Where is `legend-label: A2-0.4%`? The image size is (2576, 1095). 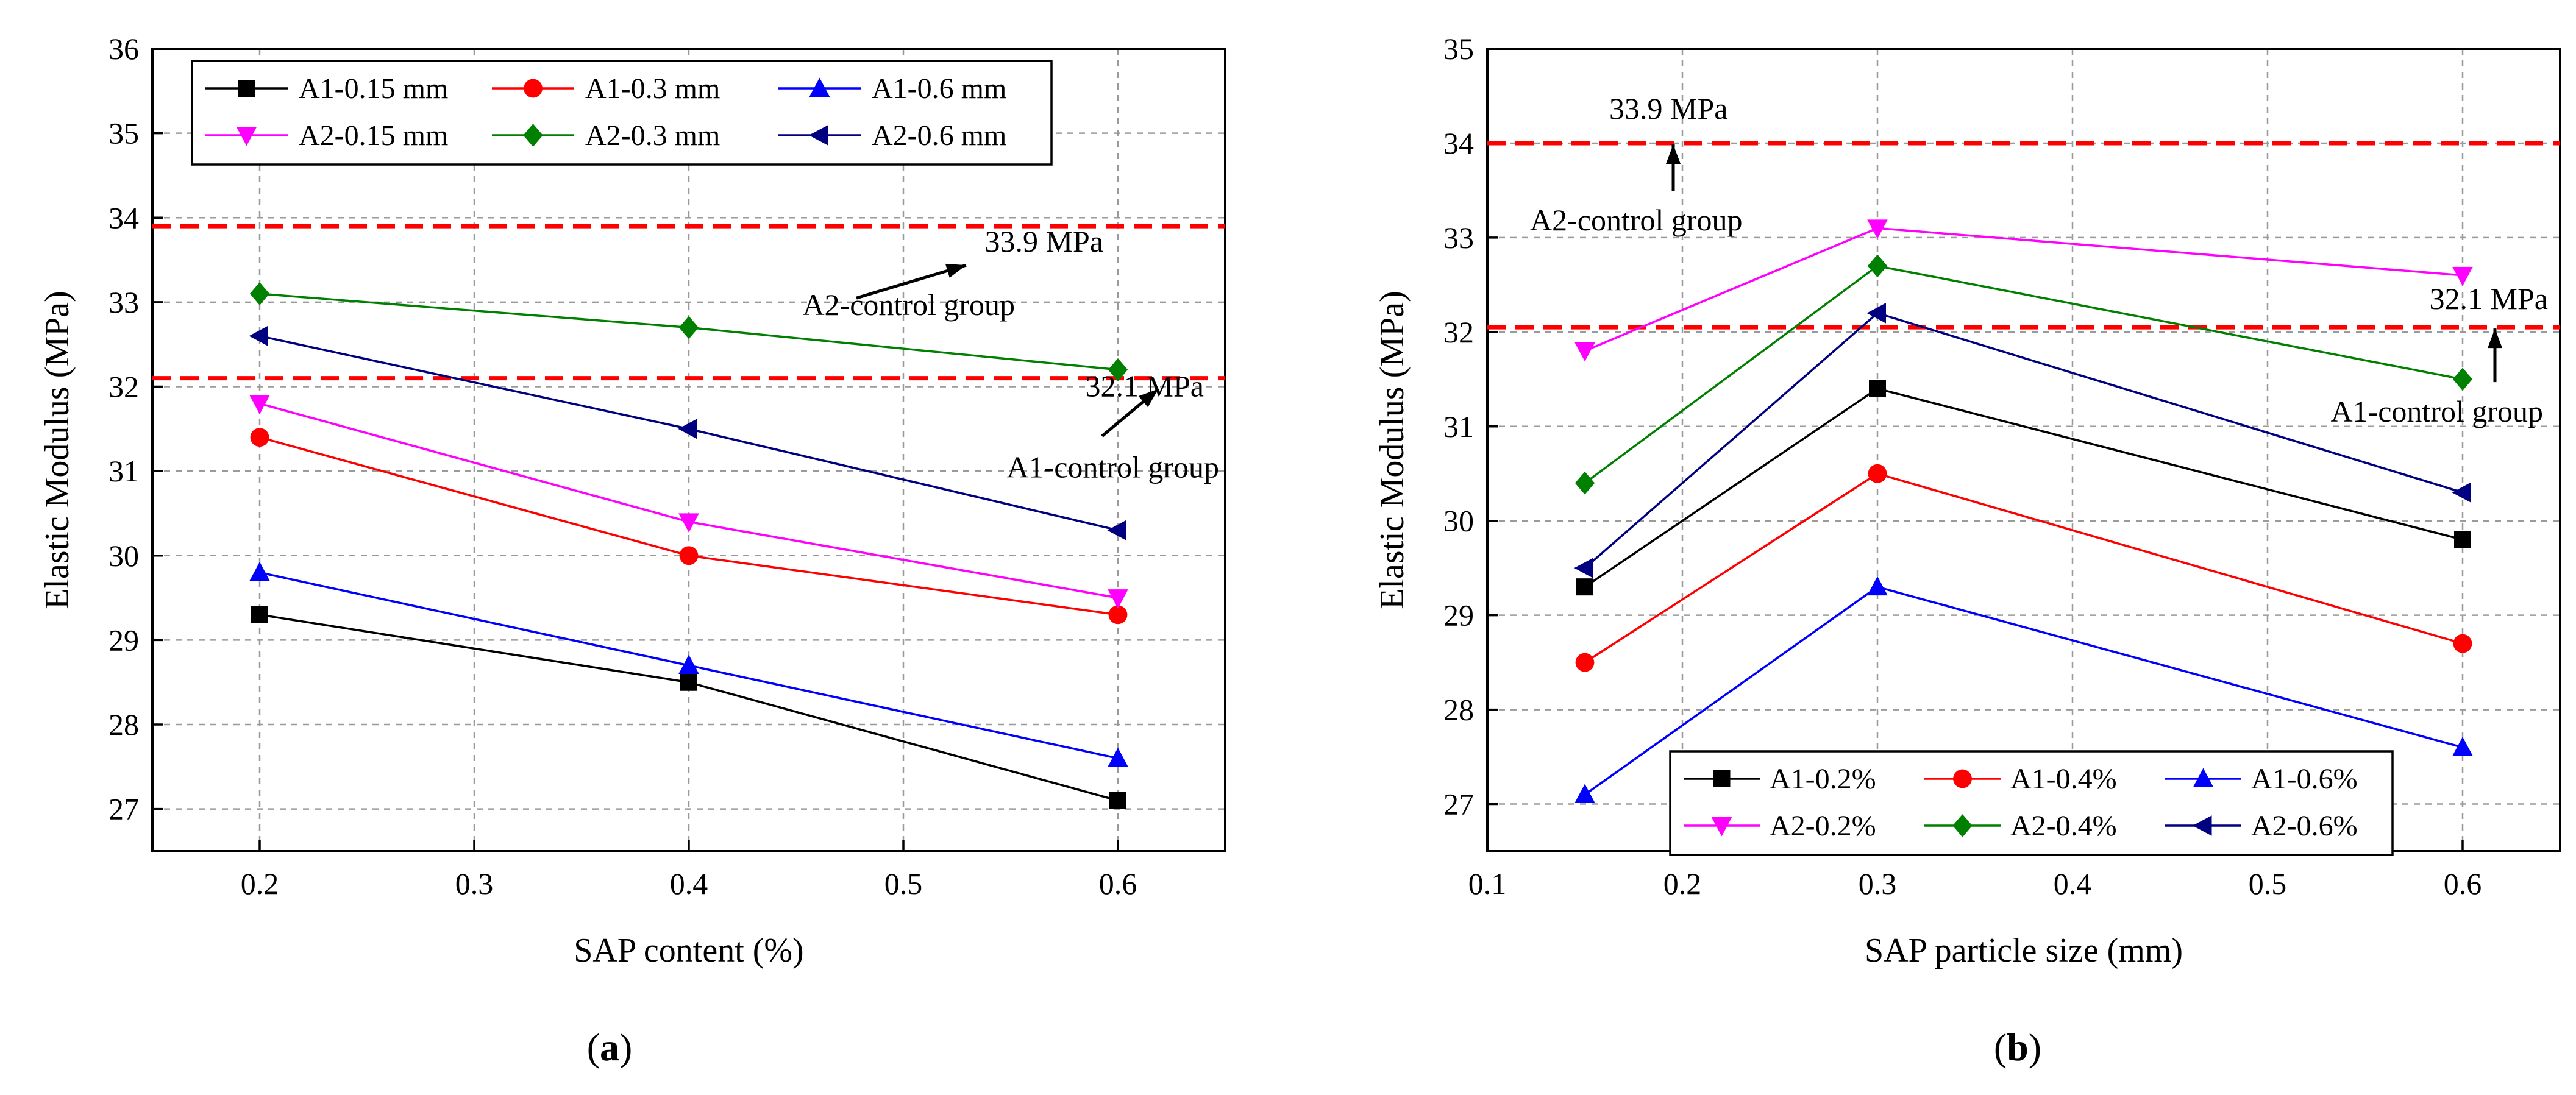 legend-label: A2-0.4% is located at coordinates (2063, 826).